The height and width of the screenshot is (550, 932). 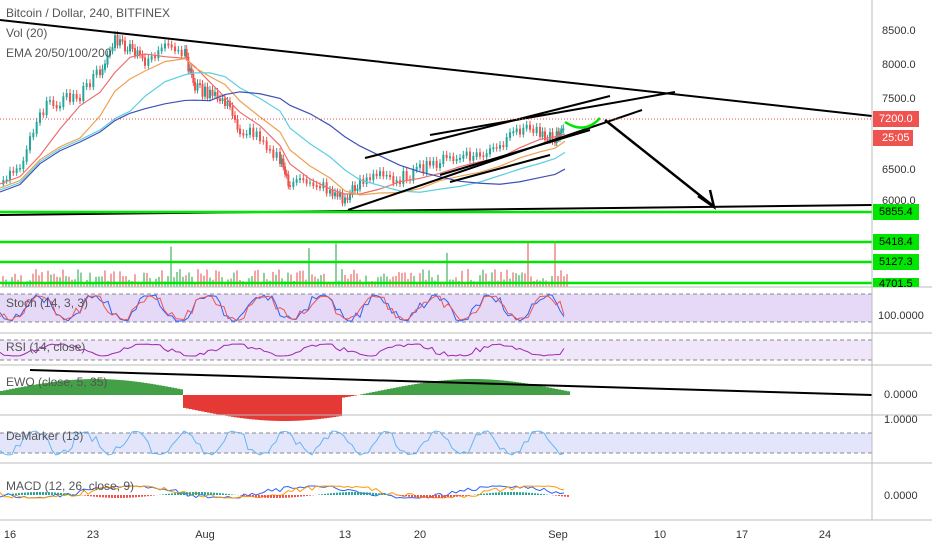 I want to click on stoch-d, so click(x=282, y=308).